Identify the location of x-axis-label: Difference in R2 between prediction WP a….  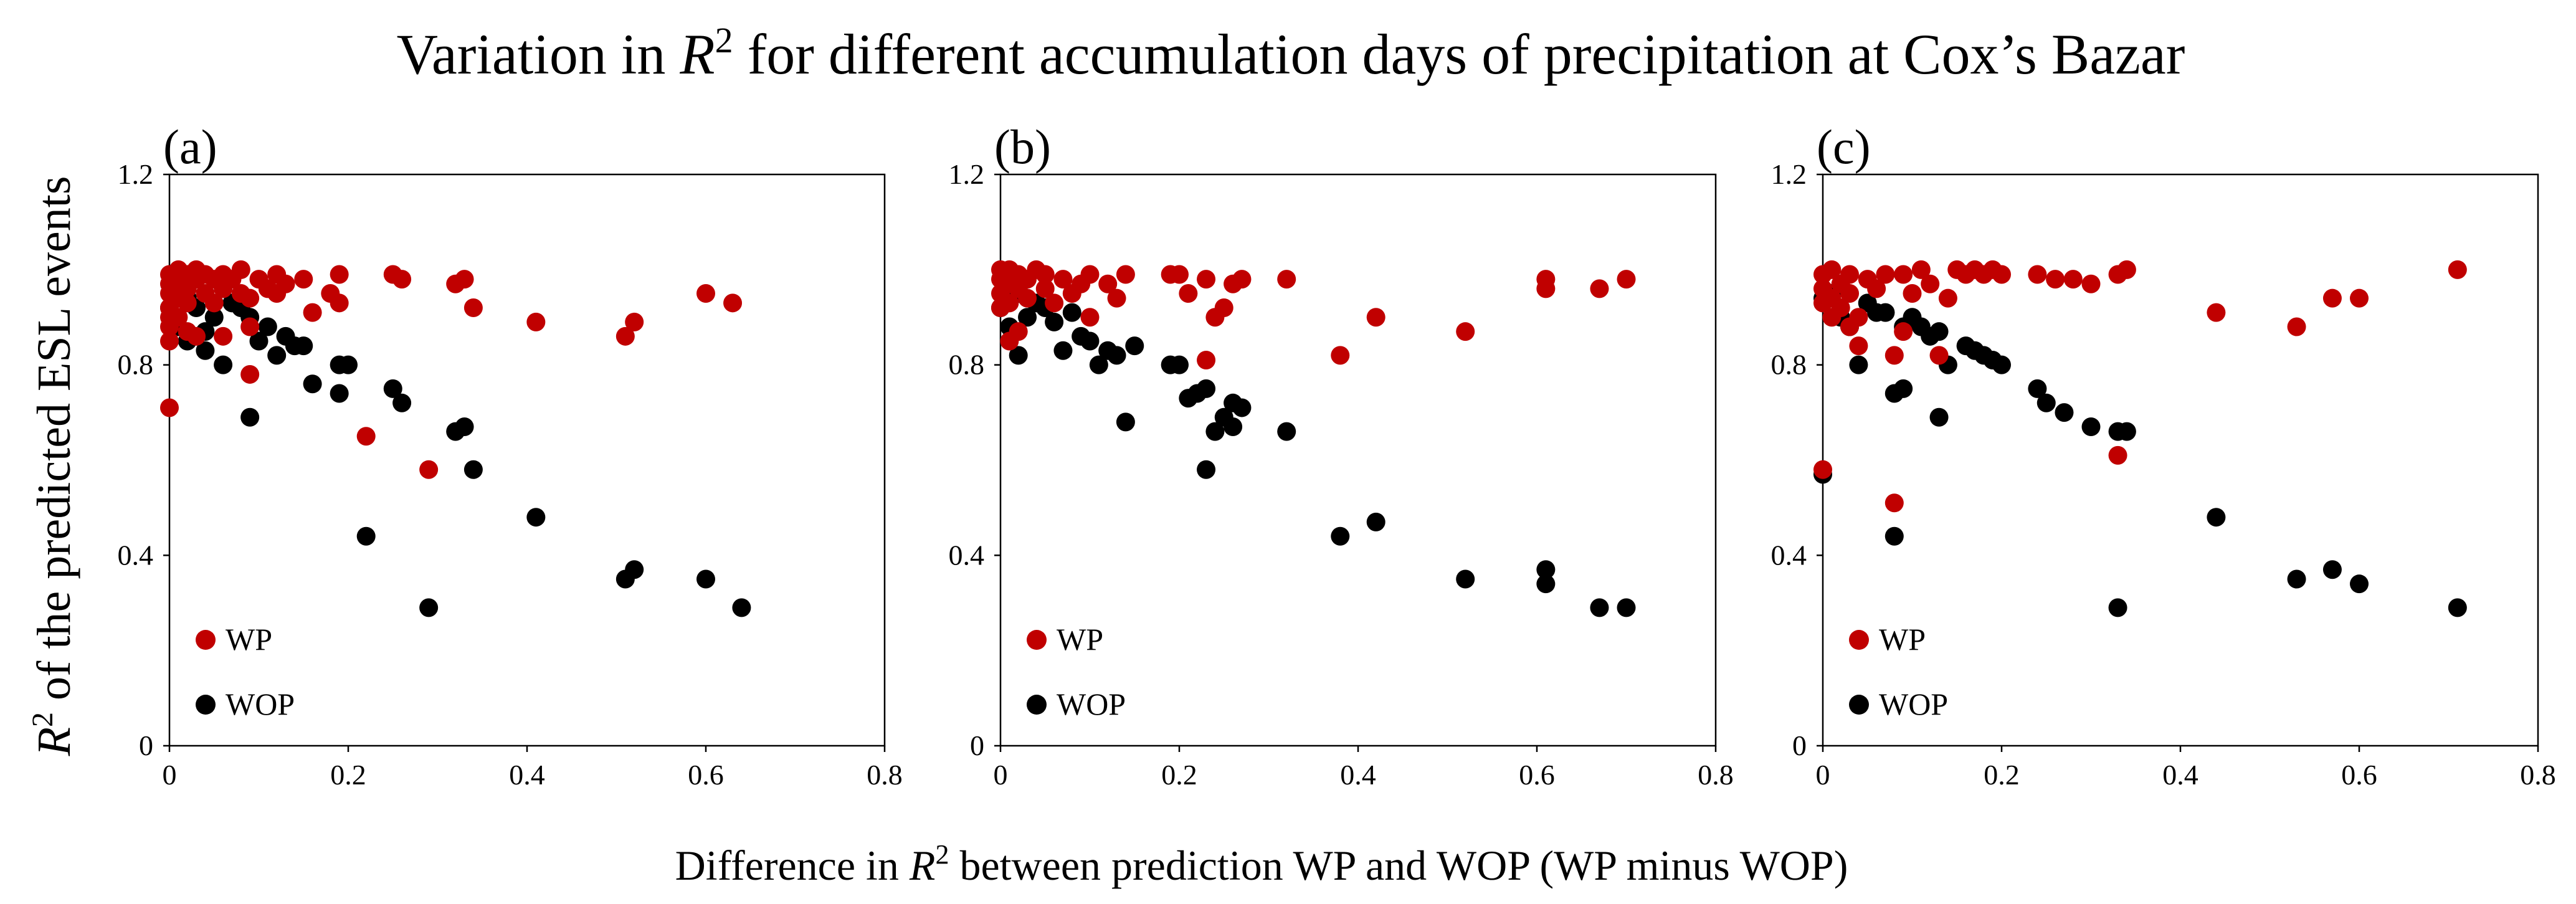
(1261, 864).